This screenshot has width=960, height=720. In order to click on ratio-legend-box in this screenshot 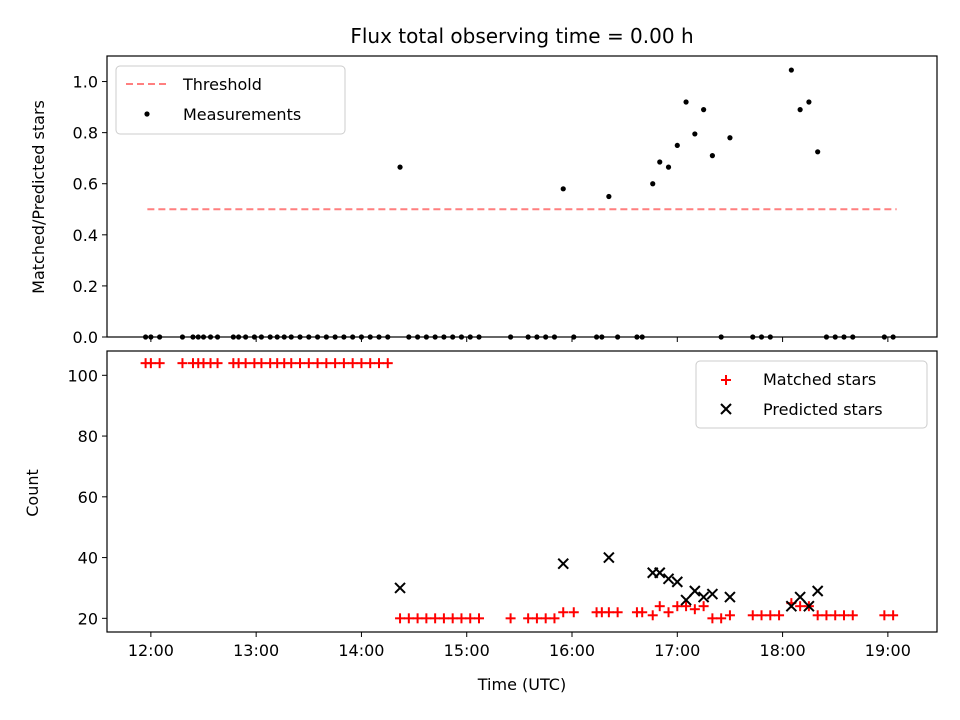, I will do `click(230, 100)`.